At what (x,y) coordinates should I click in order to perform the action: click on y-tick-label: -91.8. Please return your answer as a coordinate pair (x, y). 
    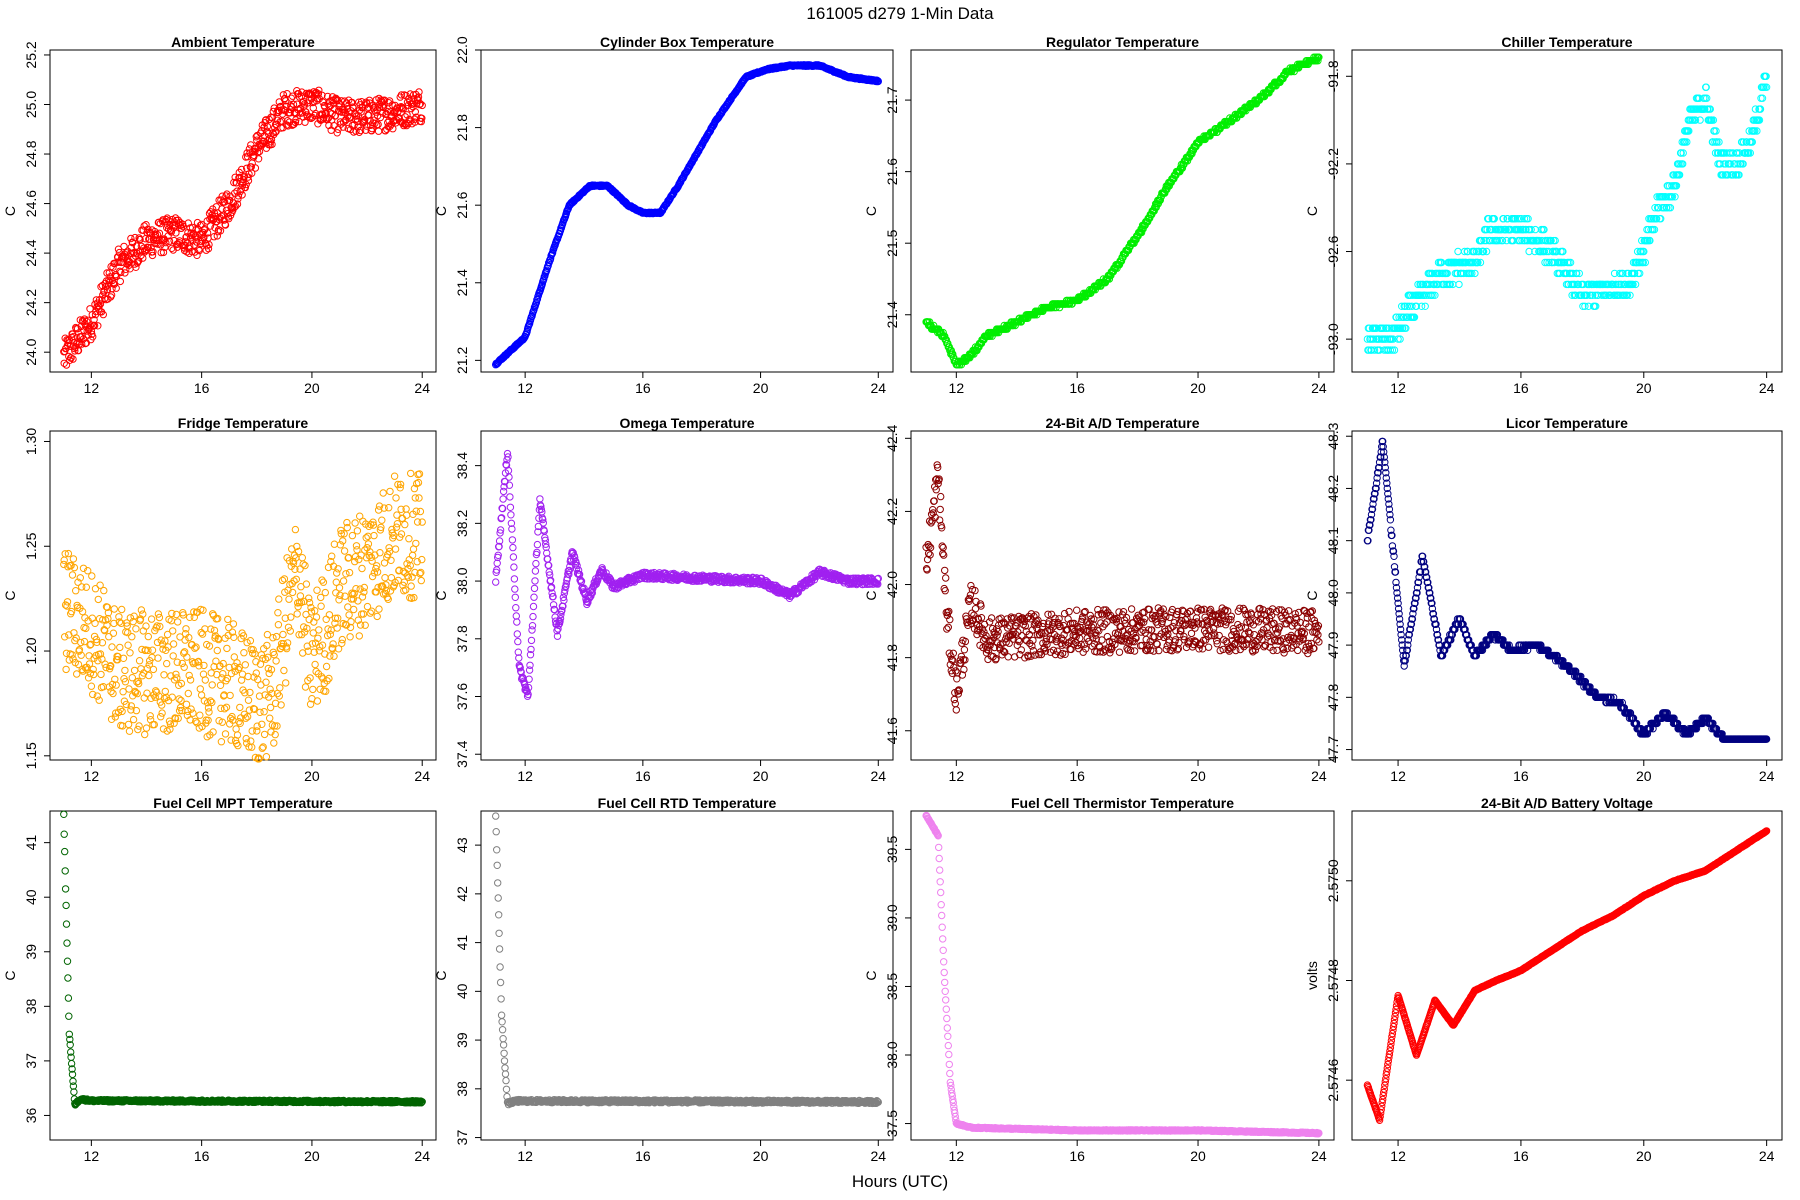
    Looking at the image, I should click on (1333, 76).